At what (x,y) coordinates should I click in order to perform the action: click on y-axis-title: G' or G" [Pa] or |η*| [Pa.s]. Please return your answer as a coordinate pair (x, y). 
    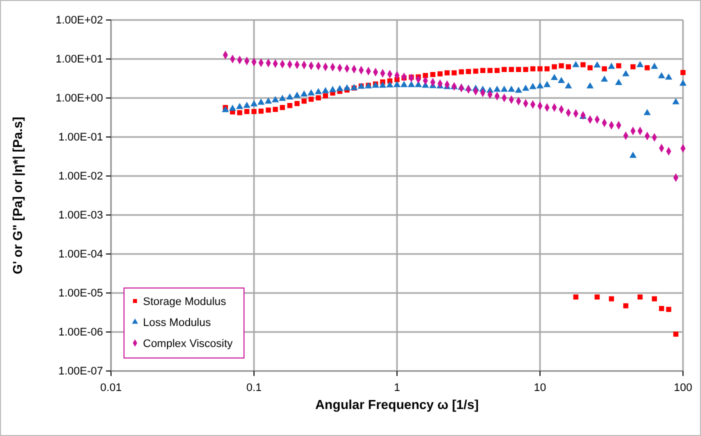
    Looking at the image, I should click on (17, 195).